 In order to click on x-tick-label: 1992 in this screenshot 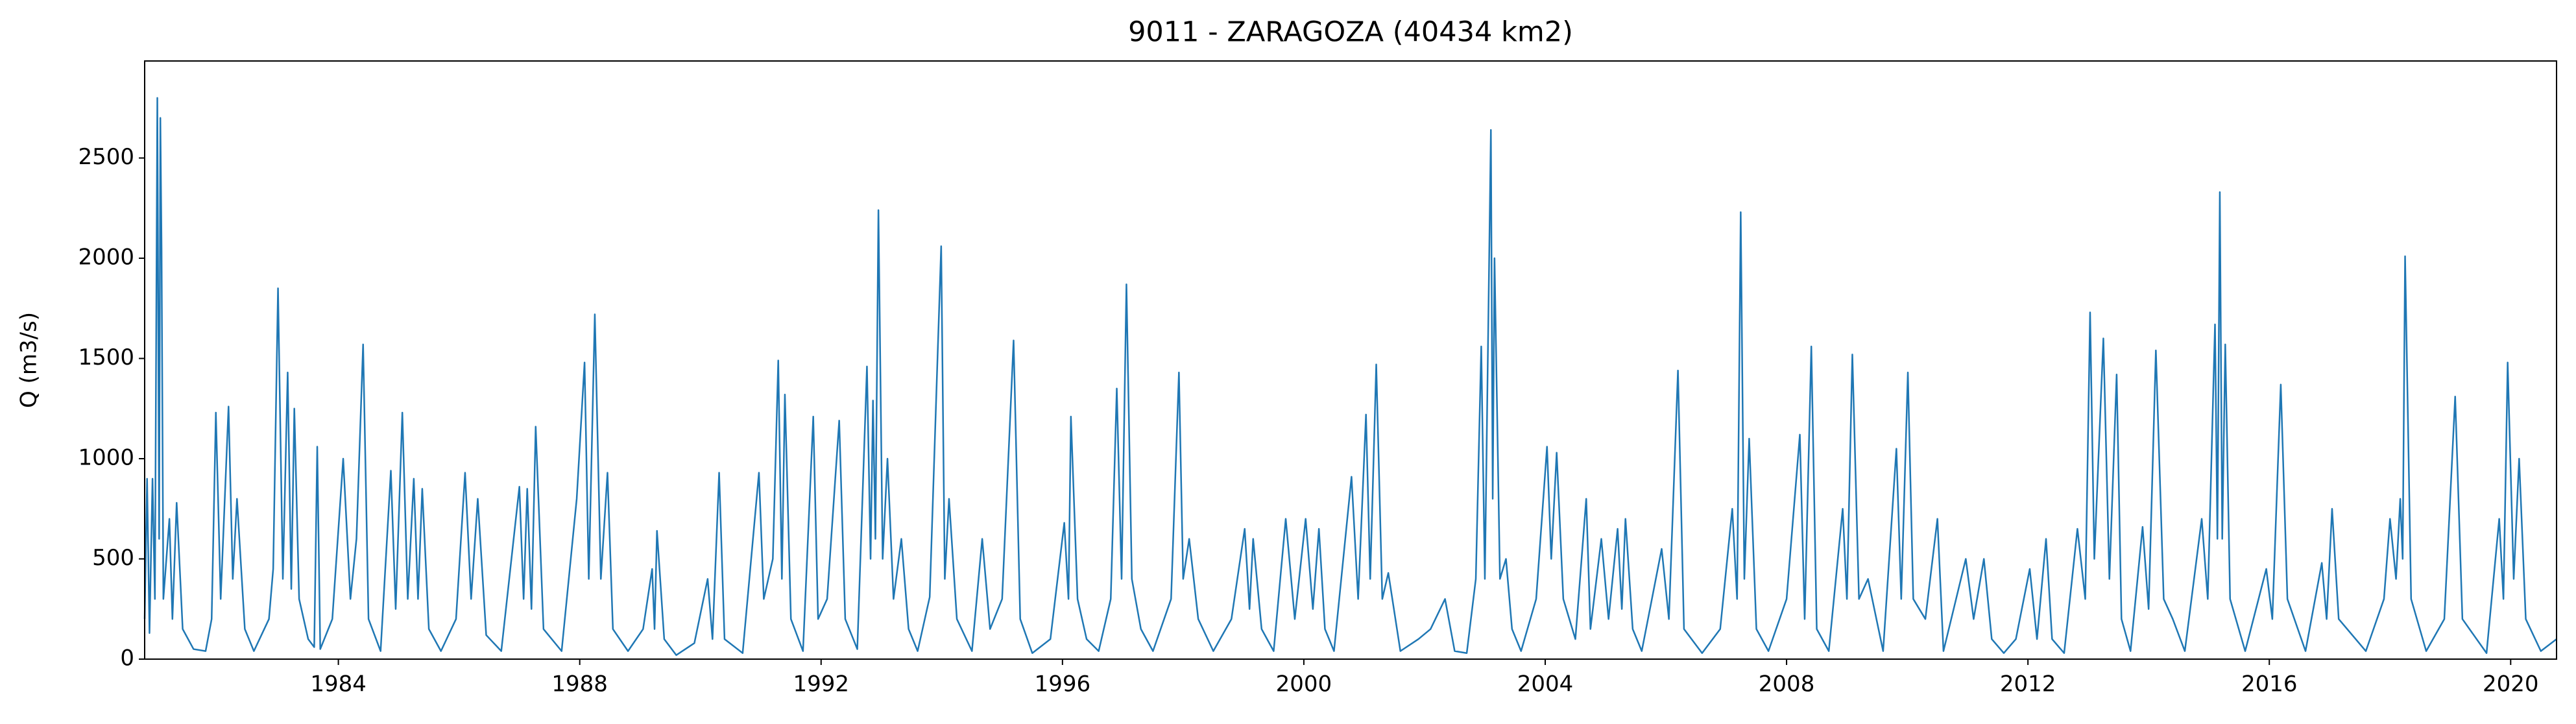, I will do `click(821, 684)`.